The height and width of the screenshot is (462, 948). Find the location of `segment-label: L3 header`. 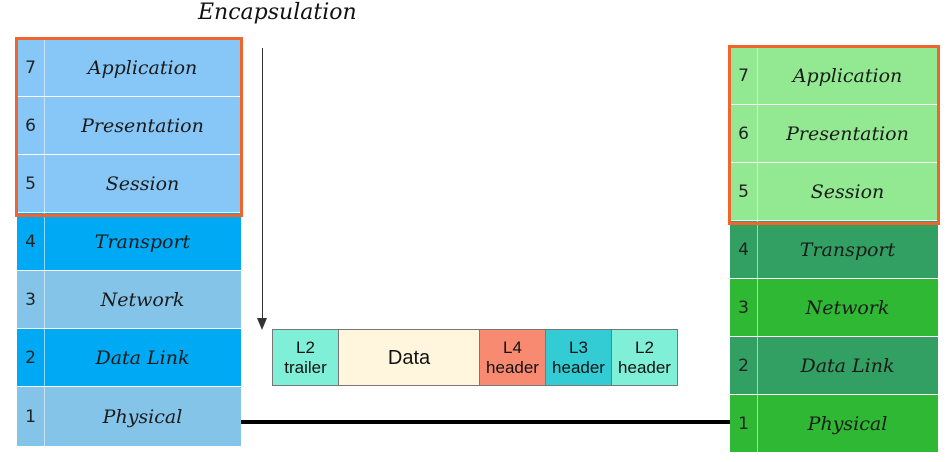

segment-label: L3 header is located at coordinates (578, 357).